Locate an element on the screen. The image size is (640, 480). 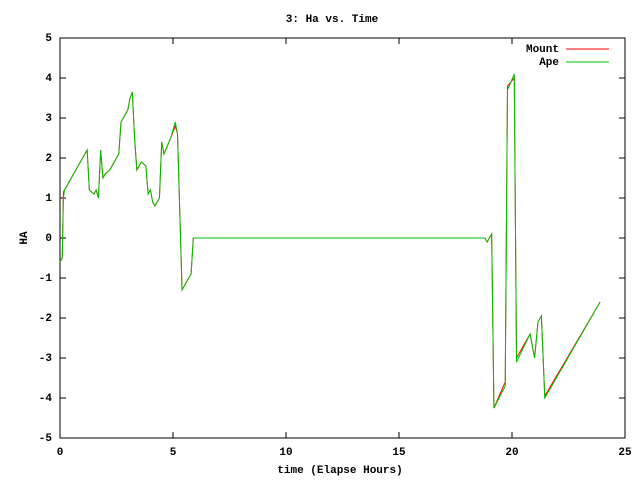
legend-label: Ape is located at coordinates (549, 63).